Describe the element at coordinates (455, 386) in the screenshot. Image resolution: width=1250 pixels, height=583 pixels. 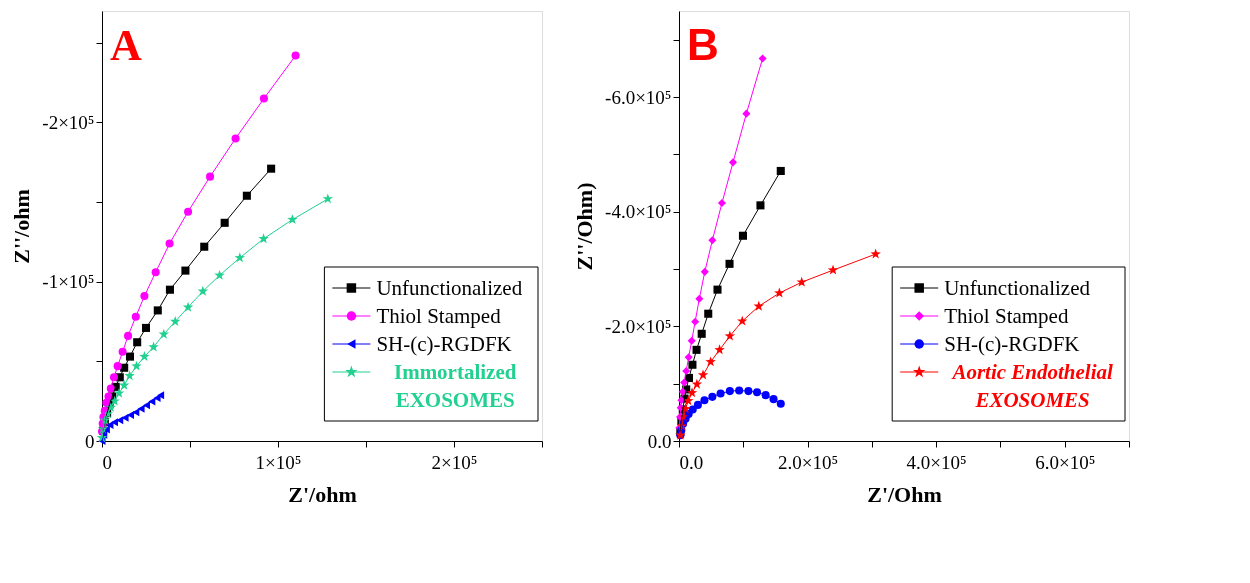
I see `legend-label: Immortalized EXOSOMES` at that location.